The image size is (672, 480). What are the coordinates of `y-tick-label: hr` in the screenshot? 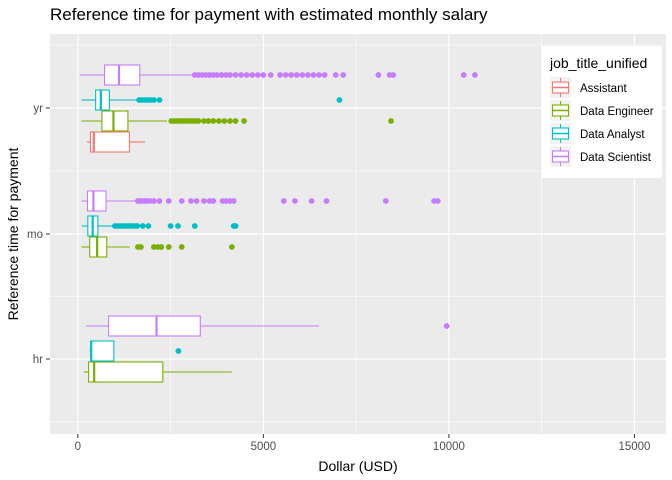 It's located at (38, 360).